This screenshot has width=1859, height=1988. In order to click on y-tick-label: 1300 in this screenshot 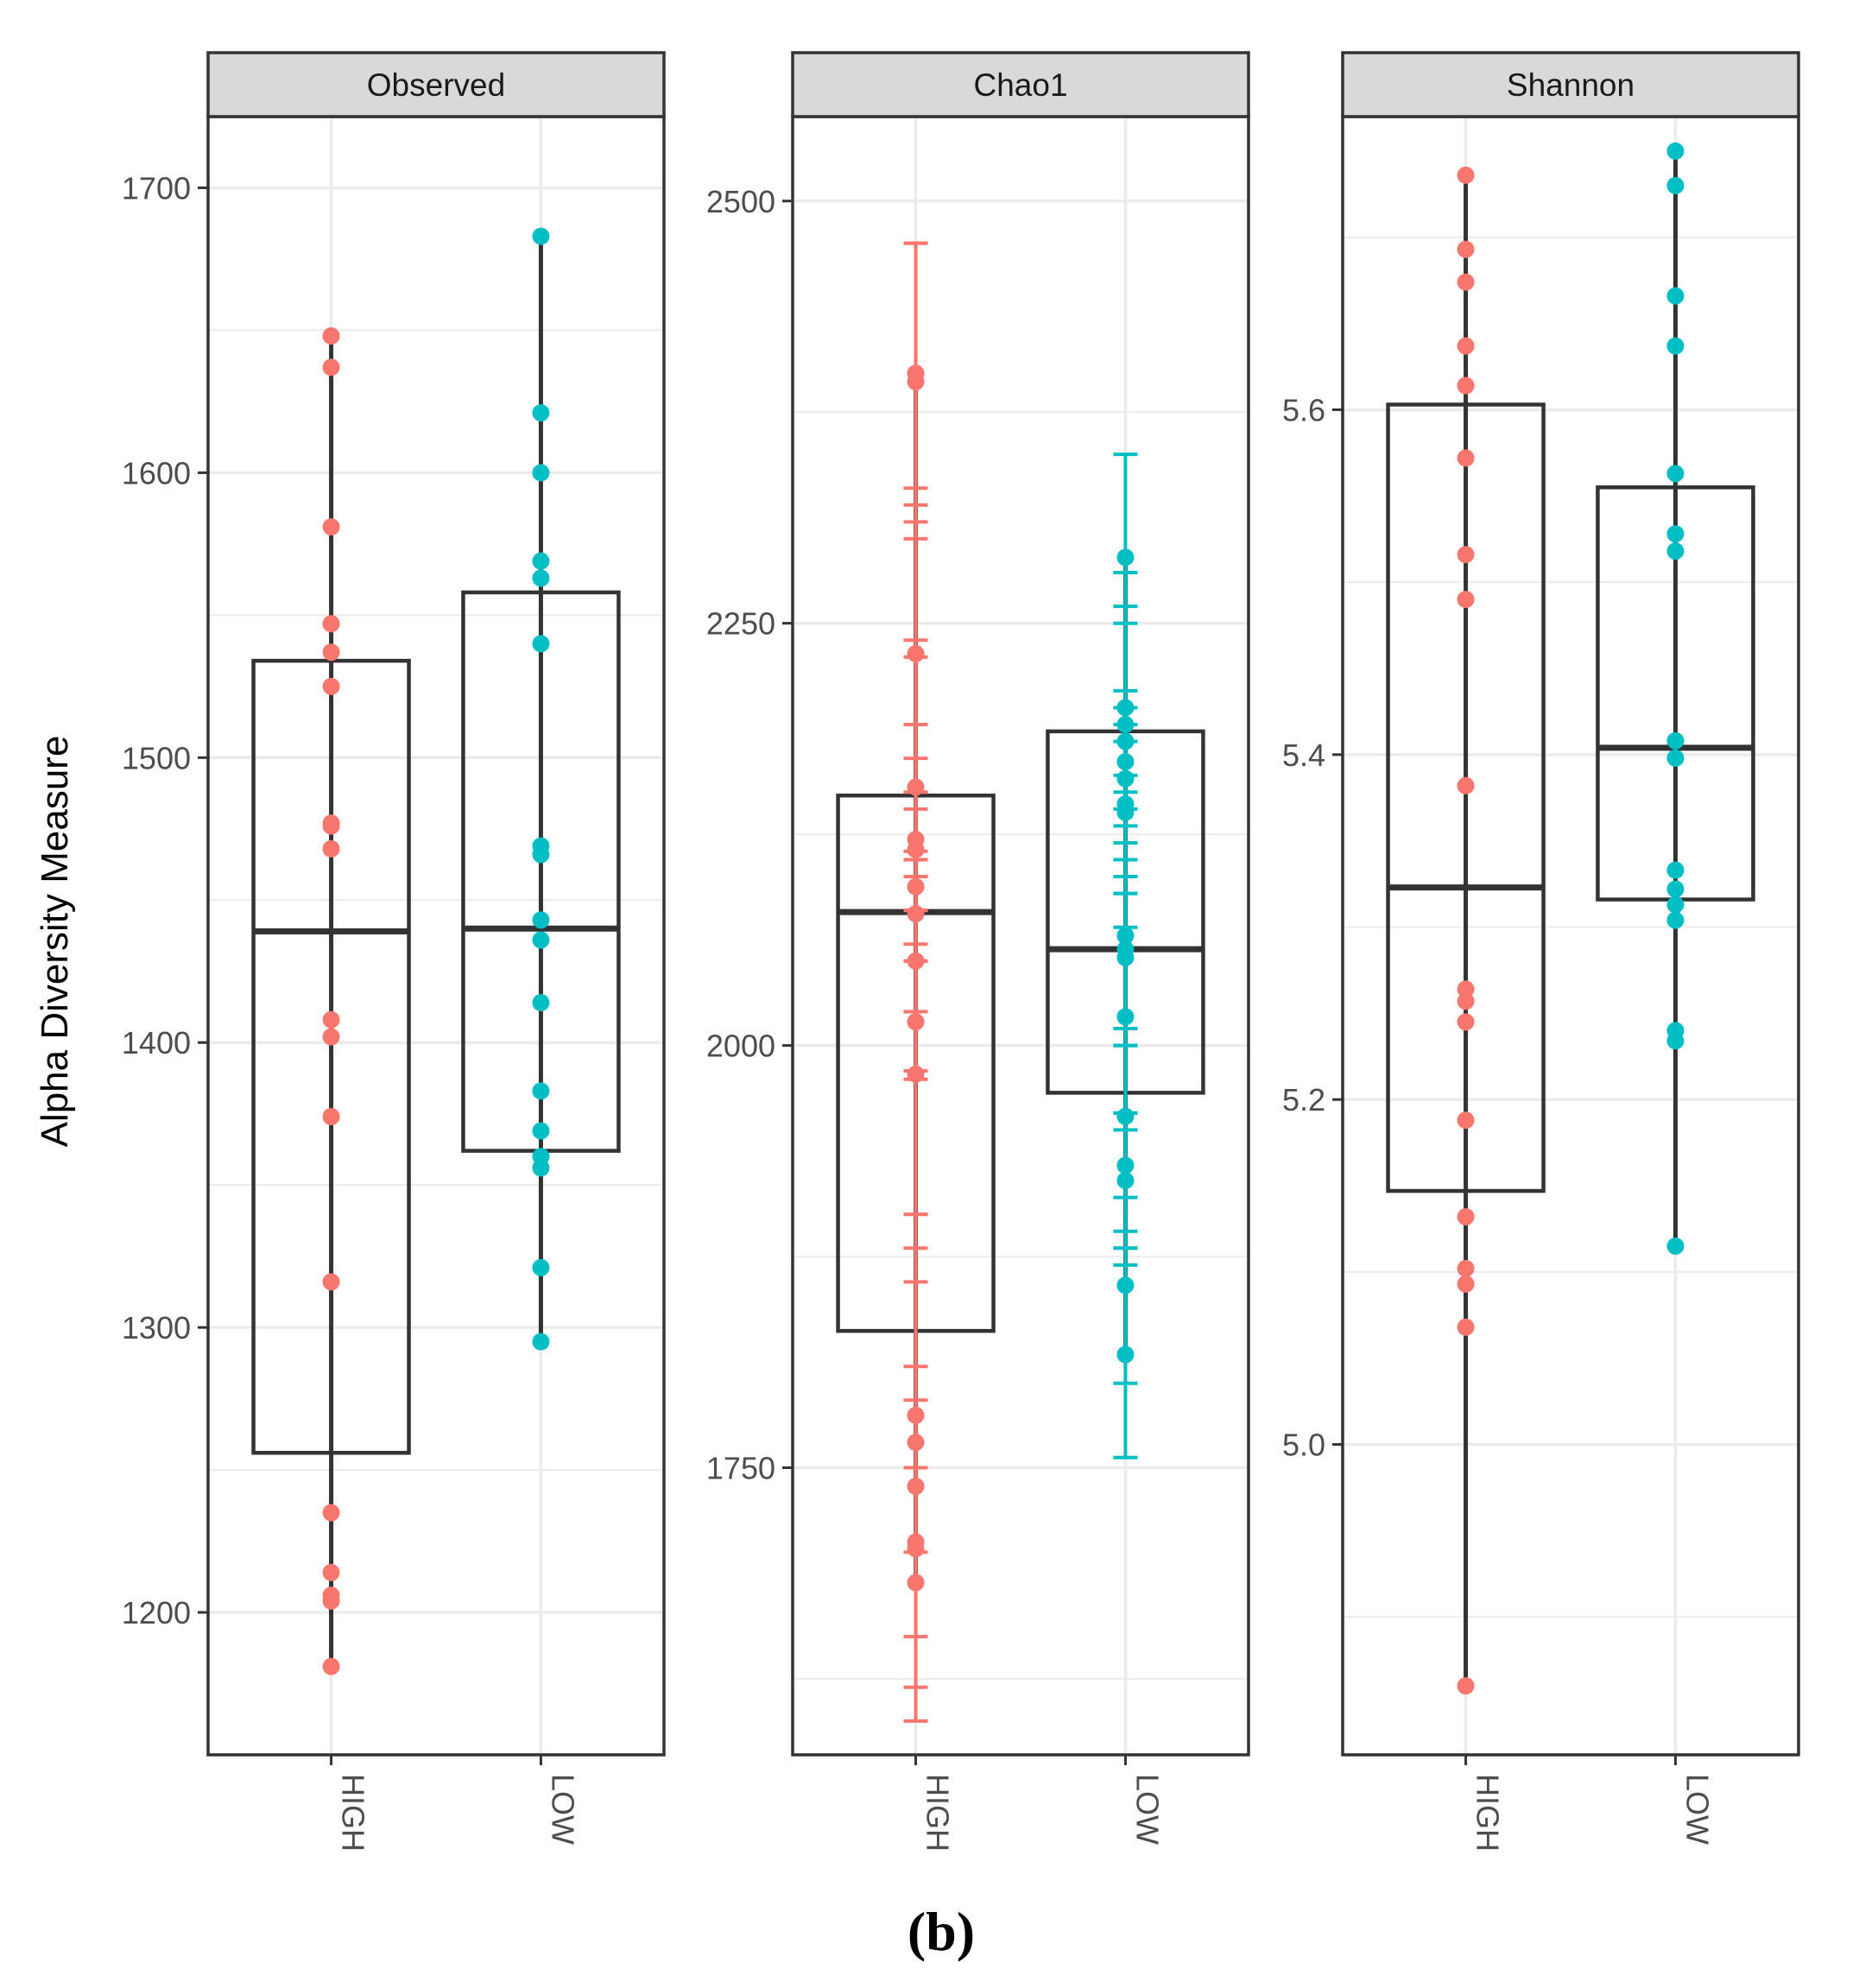, I will do `click(156, 1327)`.